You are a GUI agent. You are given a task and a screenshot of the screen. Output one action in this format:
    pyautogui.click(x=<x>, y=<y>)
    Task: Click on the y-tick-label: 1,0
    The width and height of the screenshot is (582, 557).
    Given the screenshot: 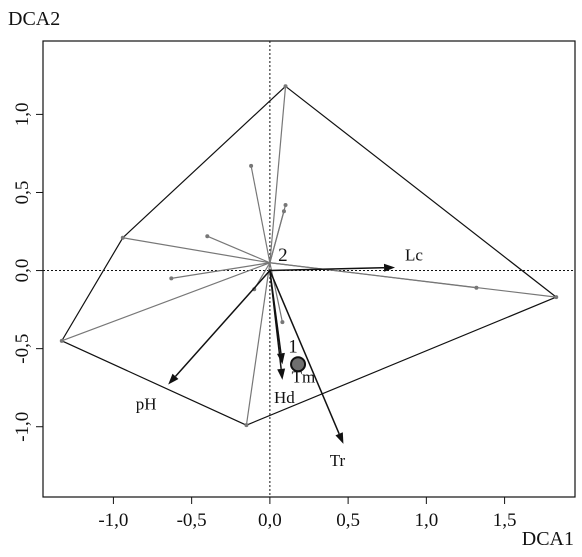 What is the action you would take?
    pyautogui.click(x=22, y=115)
    